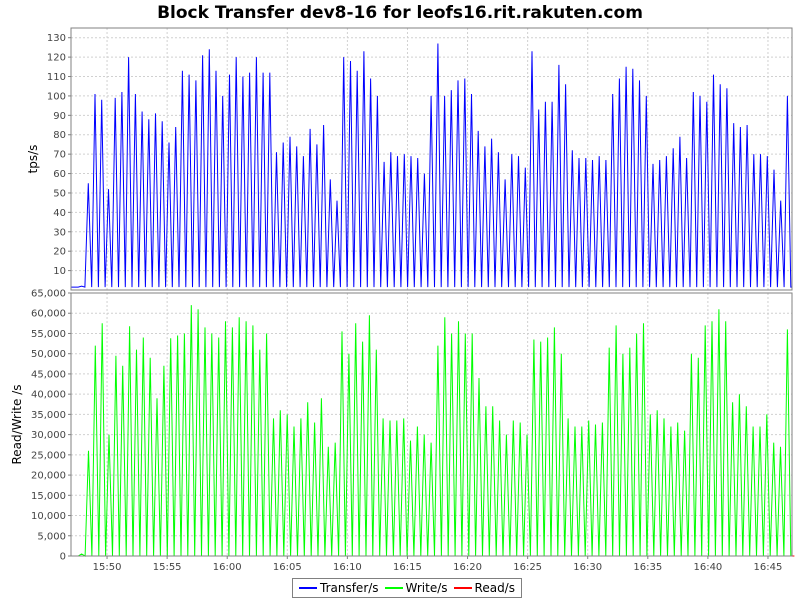 This screenshot has height=600, width=800. Describe the element at coordinates (56, 38) in the screenshot. I see `y-tick-label: 130` at that location.